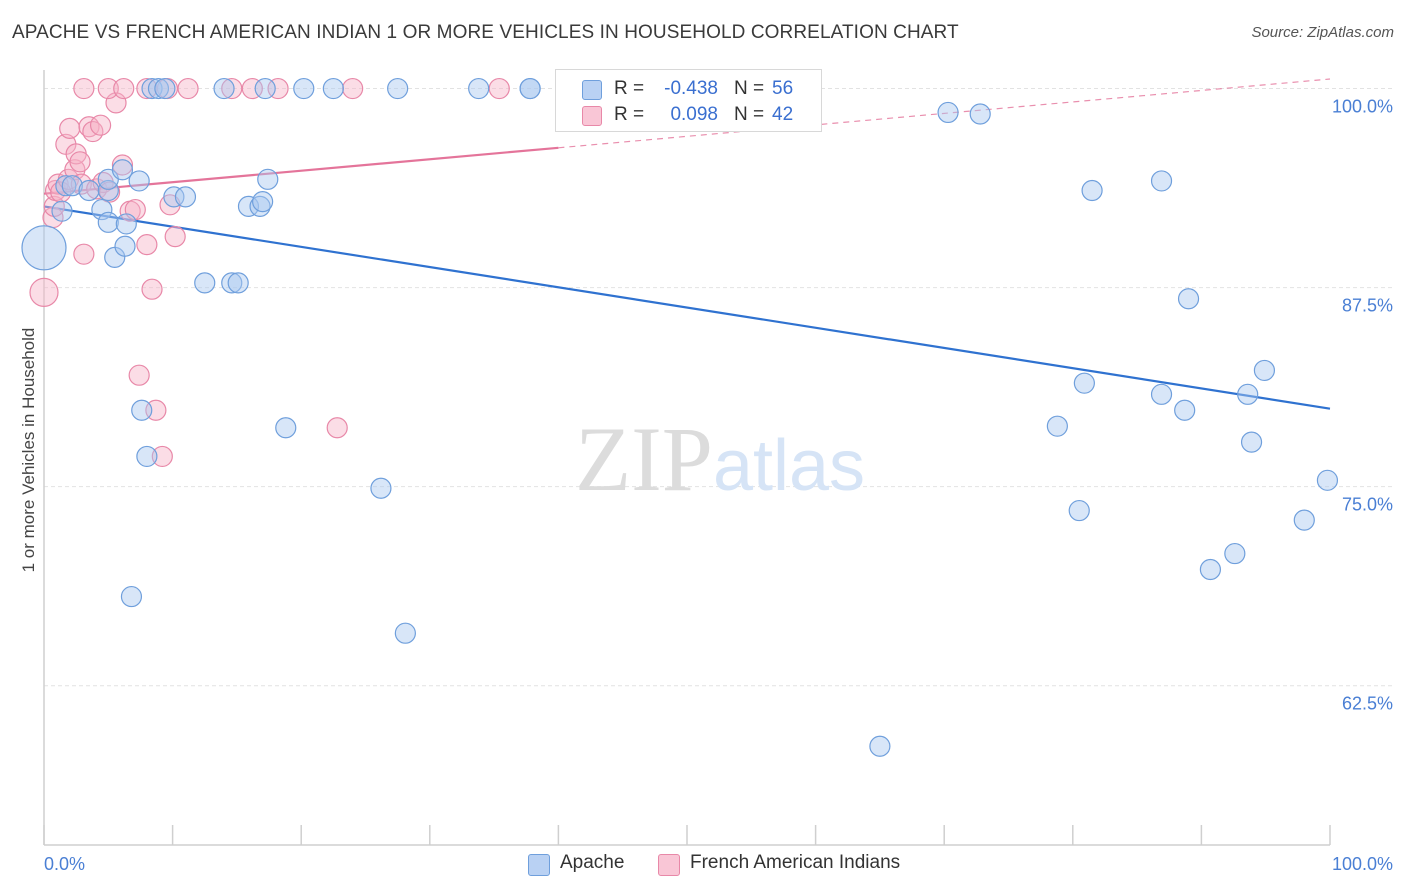  Describe the element at coordinates (644, 459) in the screenshot. I see `watermark-part-zip: ZIP` at that location.